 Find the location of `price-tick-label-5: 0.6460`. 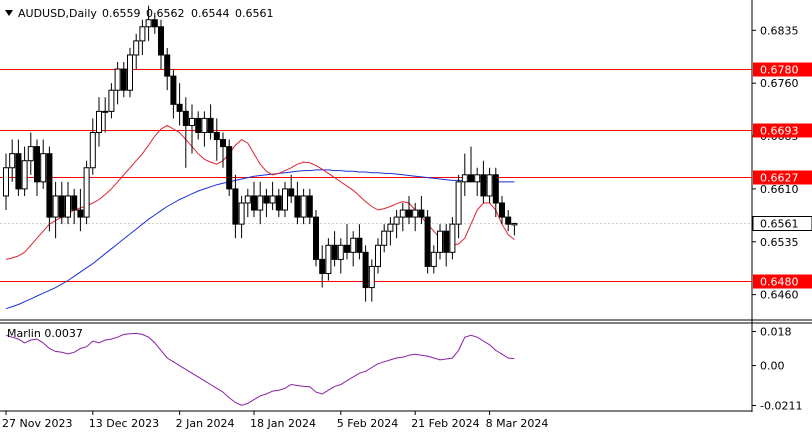

price-tick-label-5: 0.6460 is located at coordinates (779, 295).